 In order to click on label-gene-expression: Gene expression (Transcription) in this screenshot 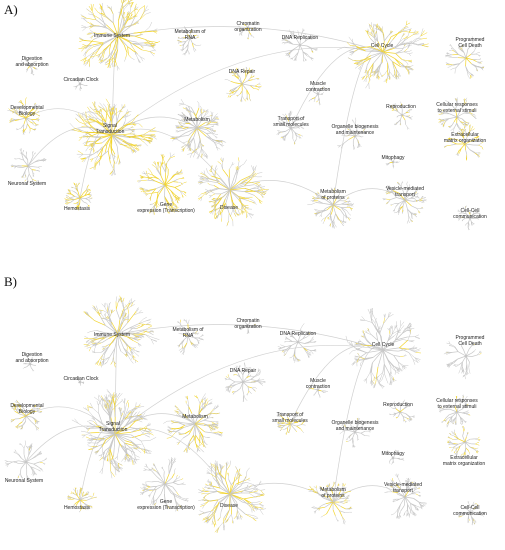, I will do `click(166, 208)`.